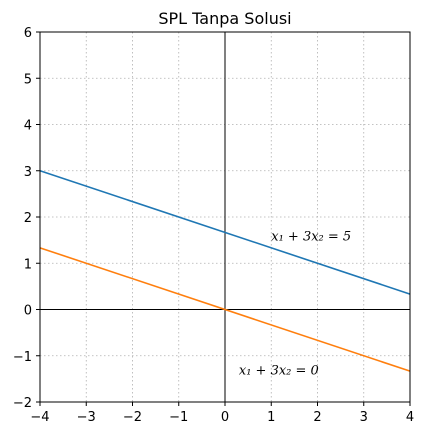  What do you see at coordinates (28, 79) in the screenshot?
I see `y-tick-label: 5` at bounding box center [28, 79].